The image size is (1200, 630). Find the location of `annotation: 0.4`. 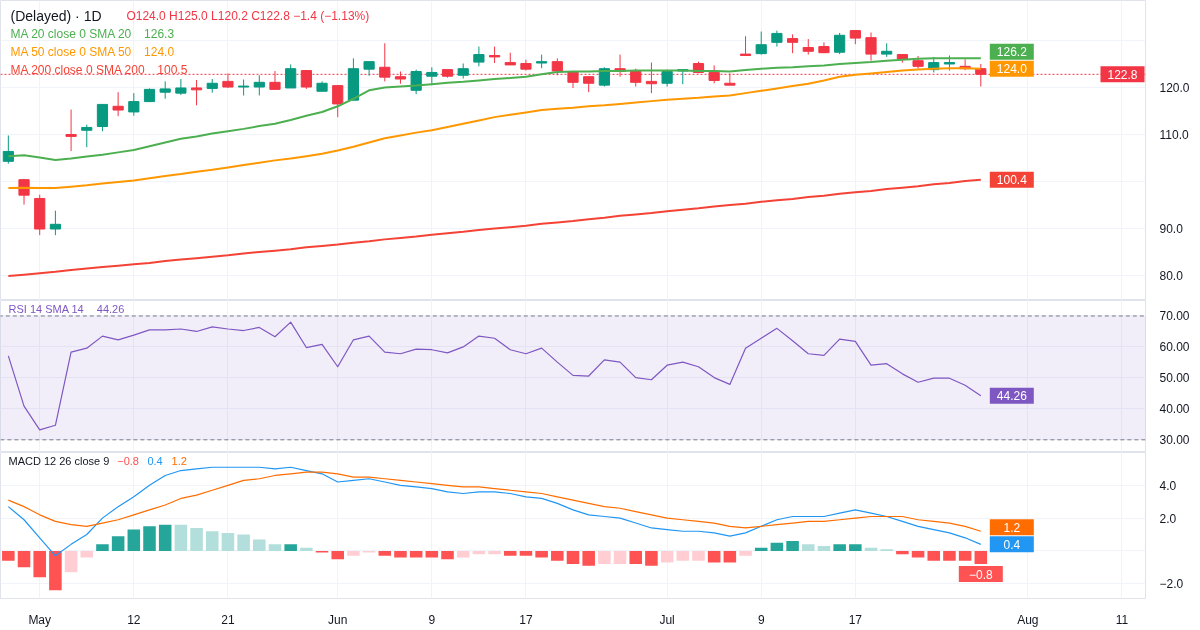

annotation: 0.4 is located at coordinates (155, 460).